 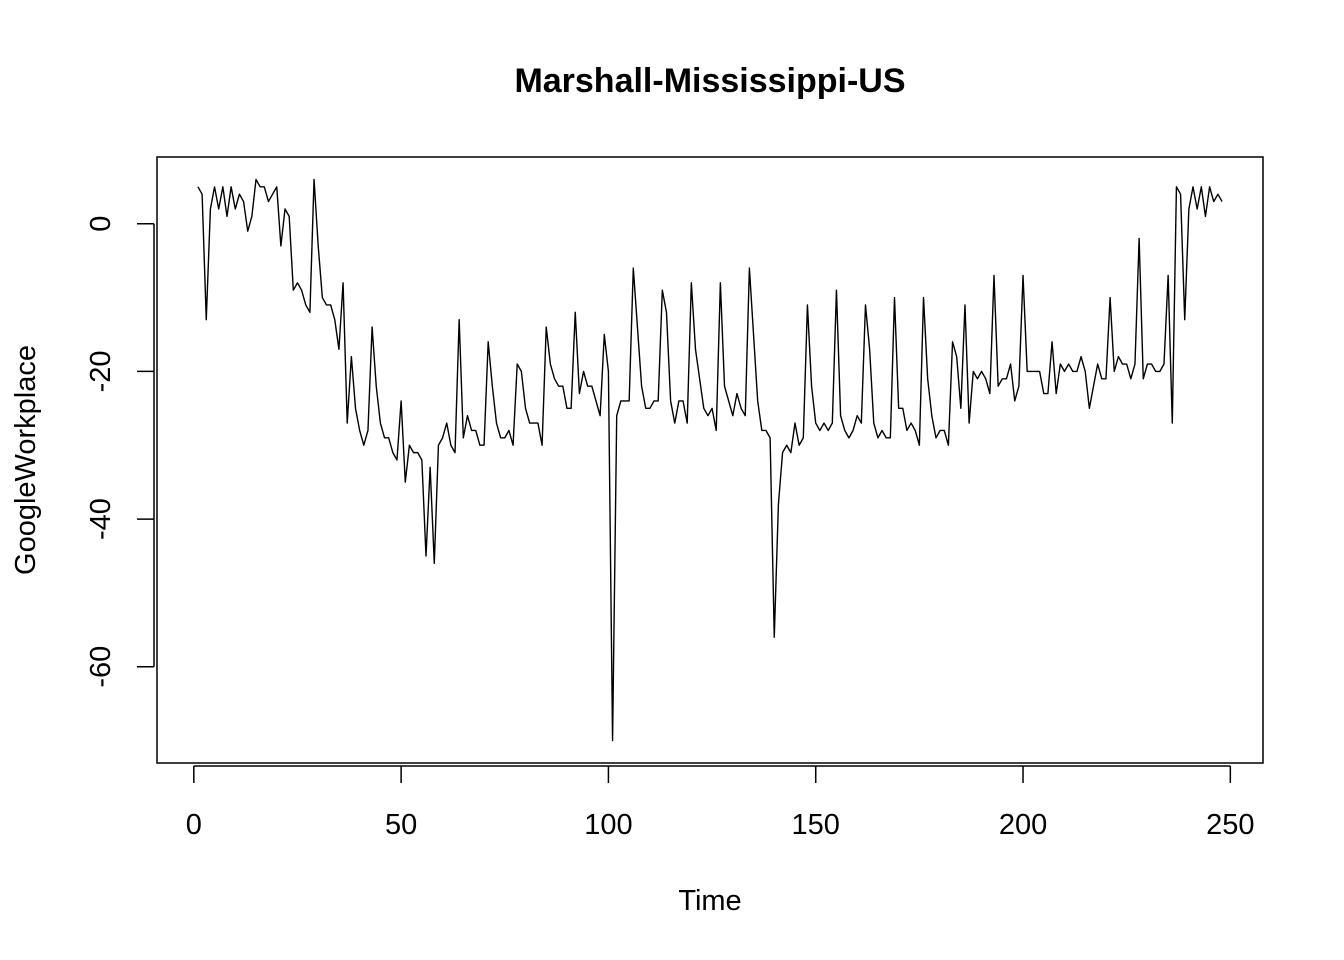 I want to click on x-tick-label: 200, so click(x=1023, y=825).